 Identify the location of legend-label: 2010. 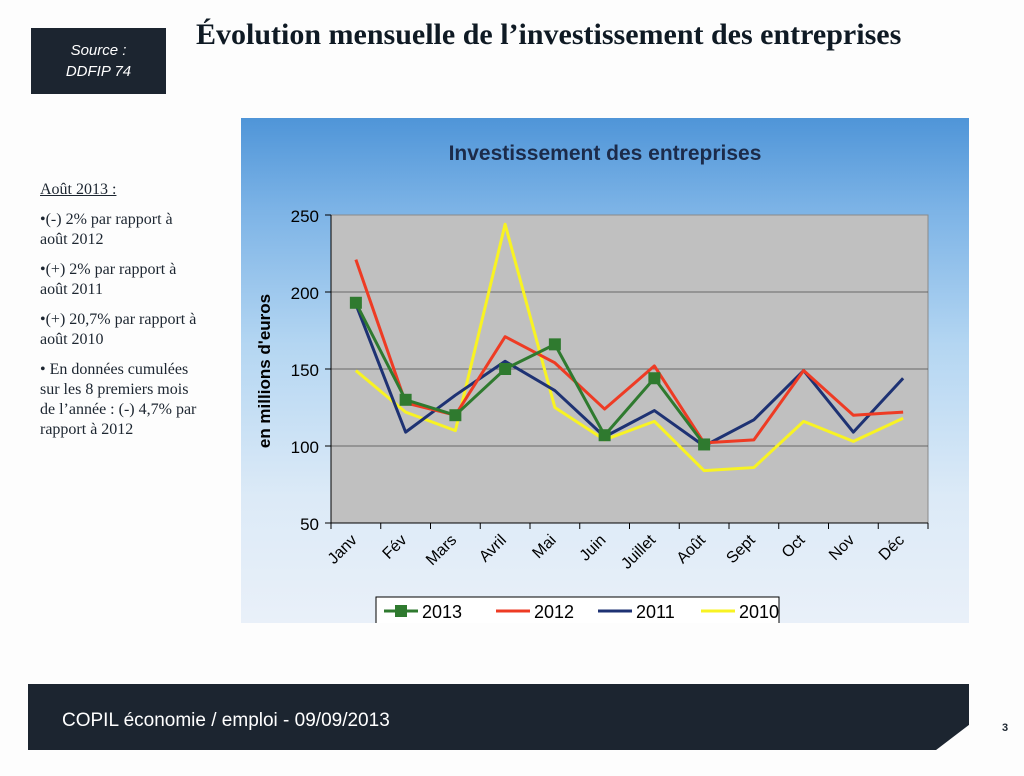
(759, 612).